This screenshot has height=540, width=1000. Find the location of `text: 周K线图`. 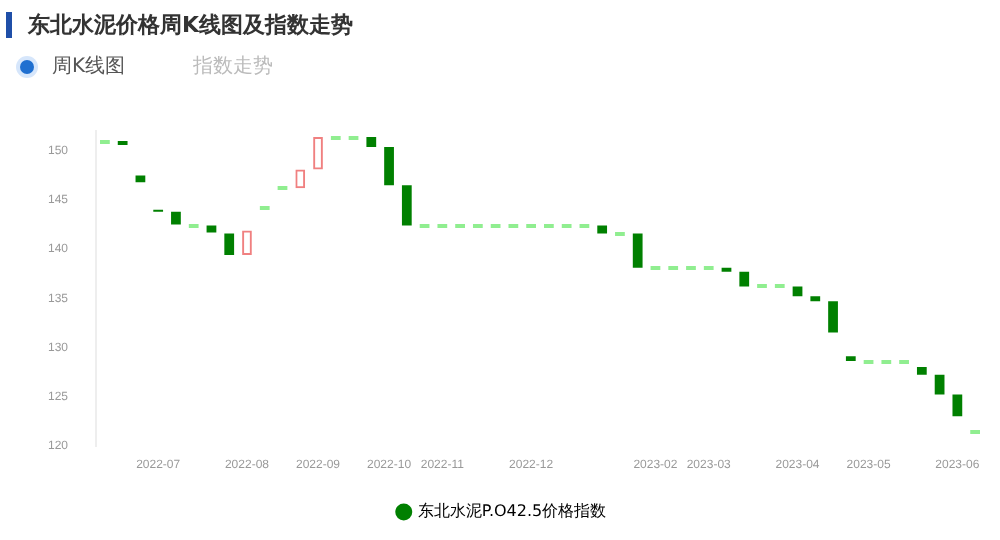

text: 周K线图 is located at coordinates (89, 66).